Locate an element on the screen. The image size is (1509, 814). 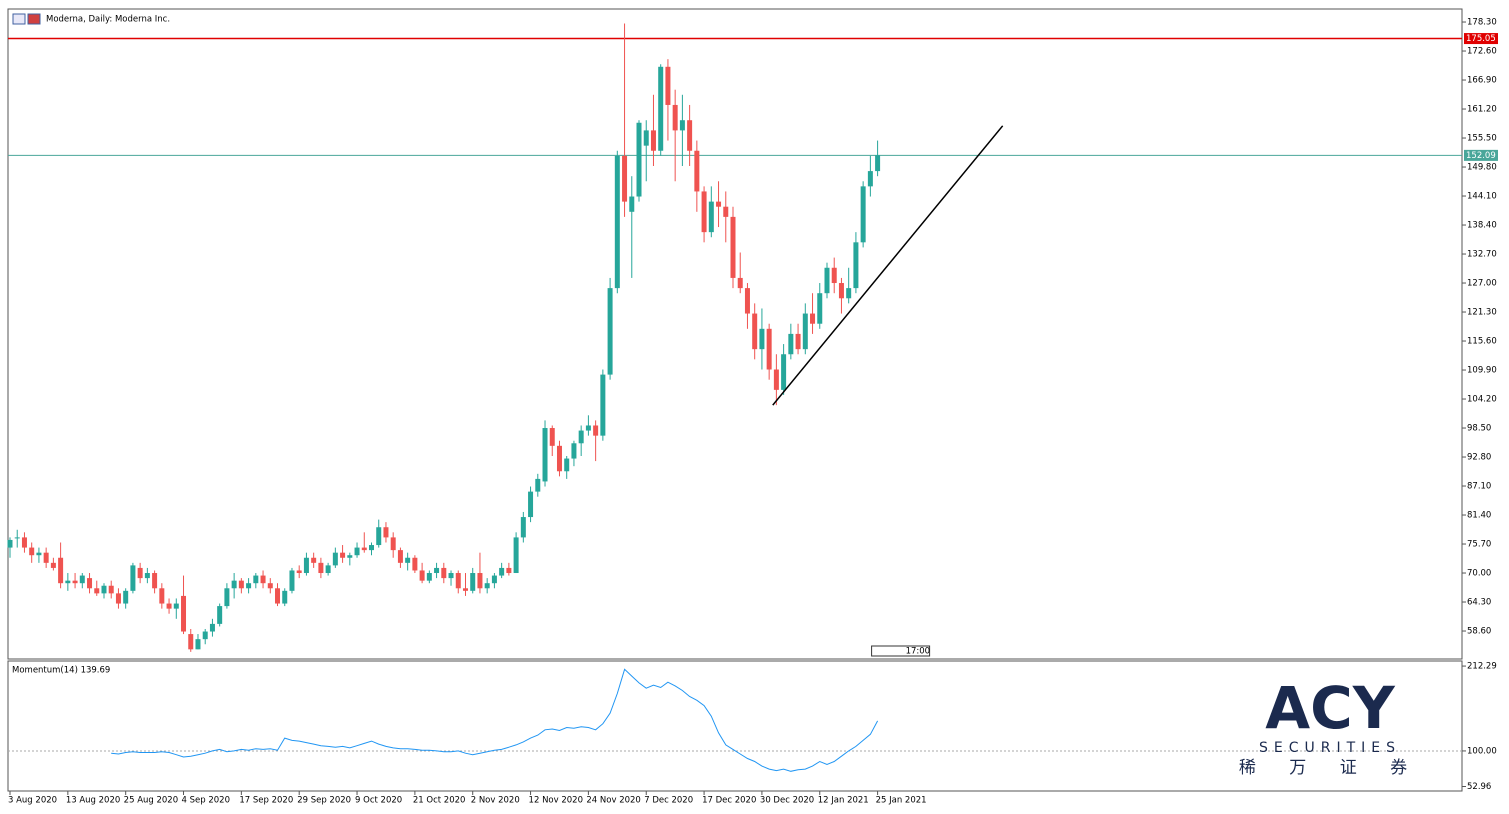
price-label: 152.09 is located at coordinates (1481, 156).